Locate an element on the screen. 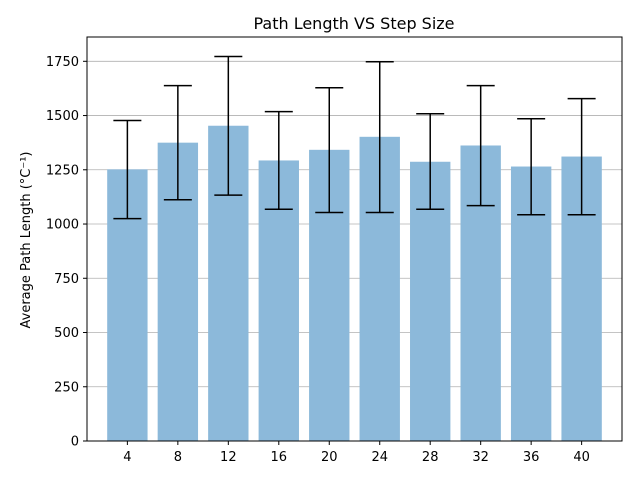 The width and height of the screenshot is (640, 480). x-tick-label-20: 20 is located at coordinates (329, 457).